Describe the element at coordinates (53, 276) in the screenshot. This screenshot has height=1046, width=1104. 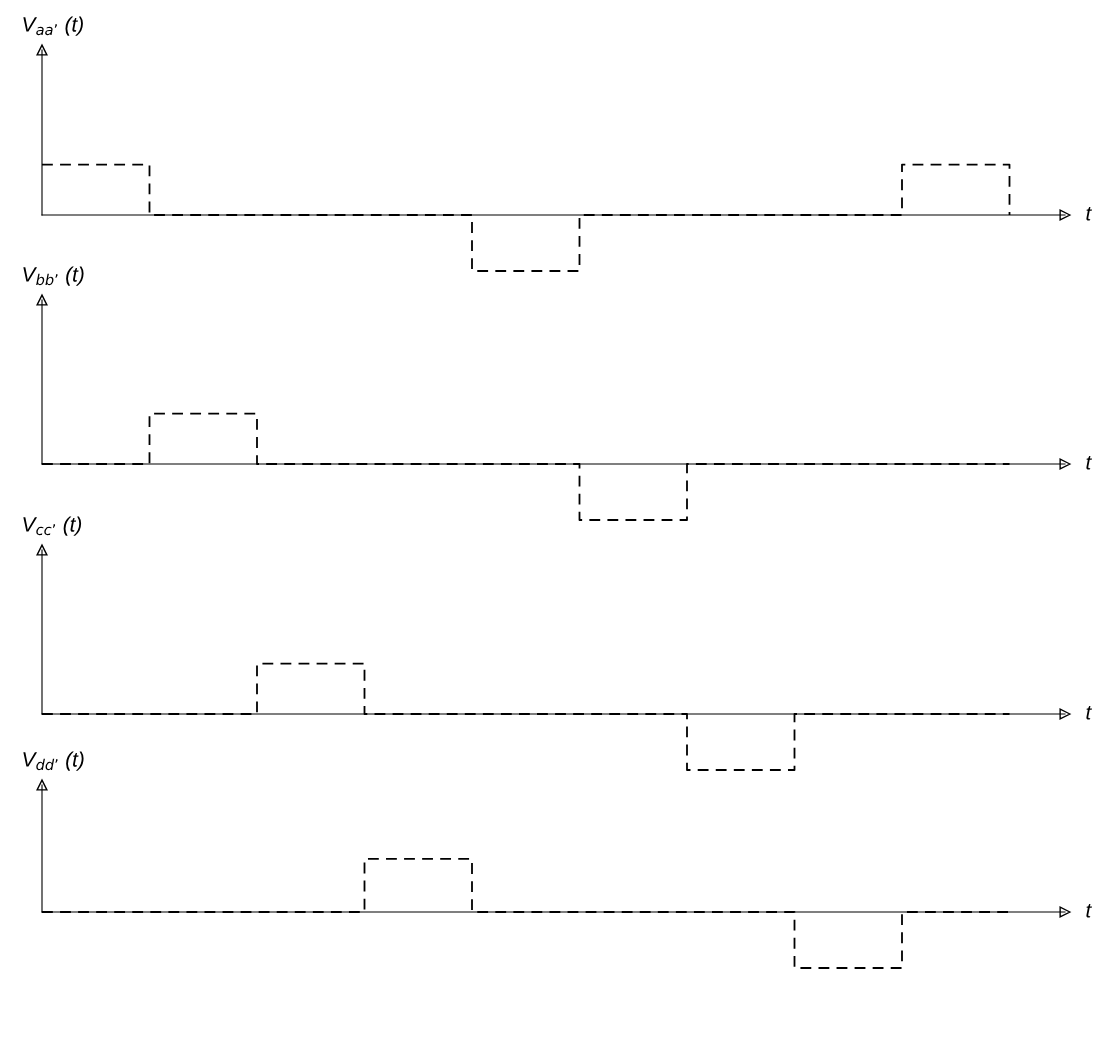
I see `y-axis-title: V$_{bb’}$ (t)` at that location.